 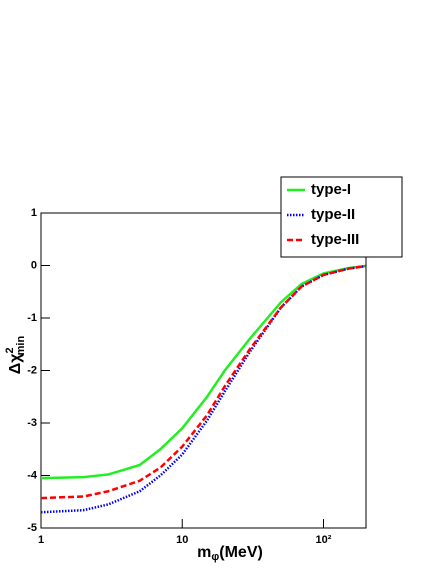 I want to click on legend-label: type-III, so click(x=335, y=239).